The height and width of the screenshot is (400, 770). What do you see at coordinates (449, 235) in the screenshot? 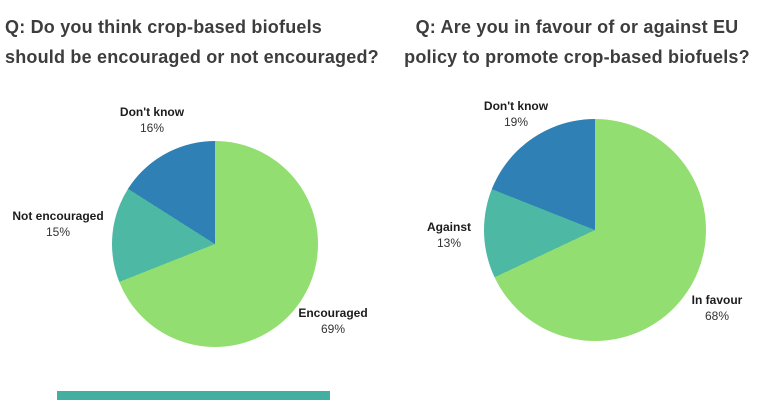
I see `slice-label-against: Against 13%` at bounding box center [449, 235].